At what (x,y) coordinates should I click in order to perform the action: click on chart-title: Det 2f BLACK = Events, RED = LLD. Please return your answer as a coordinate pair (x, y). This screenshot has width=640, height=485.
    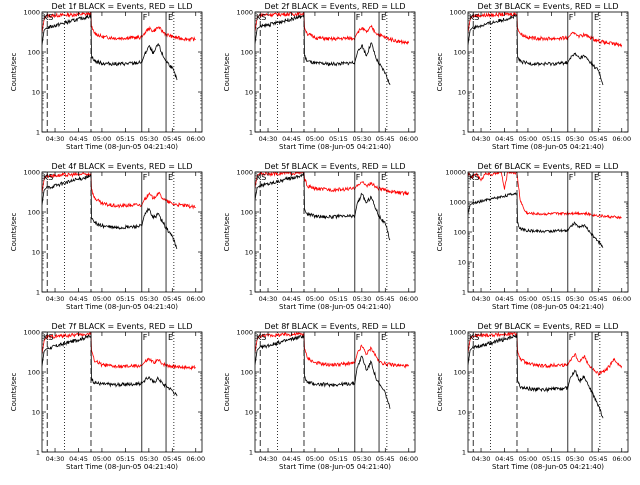
    Looking at the image, I should click on (334, 6).